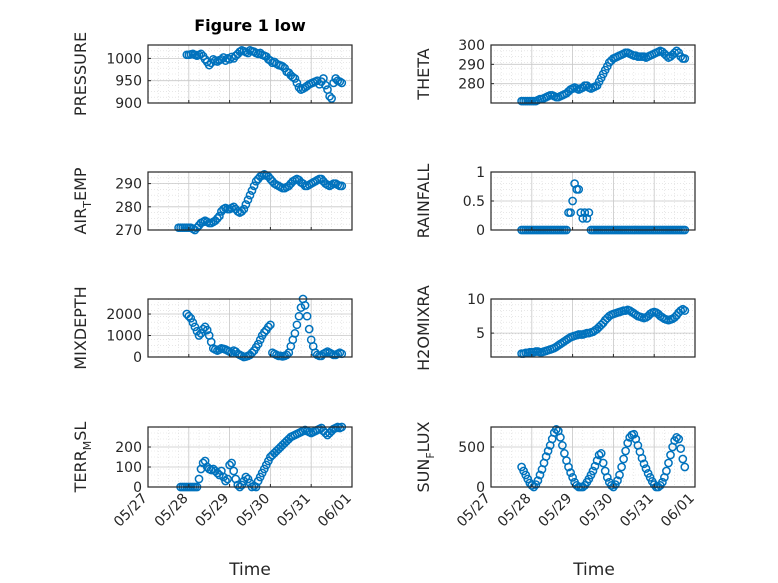 The width and height of the screenshot is (778, 583). Describe the element at coordinates (250, 25) in the screenshot. I see `figure-title: Figure 1 low` at that location.